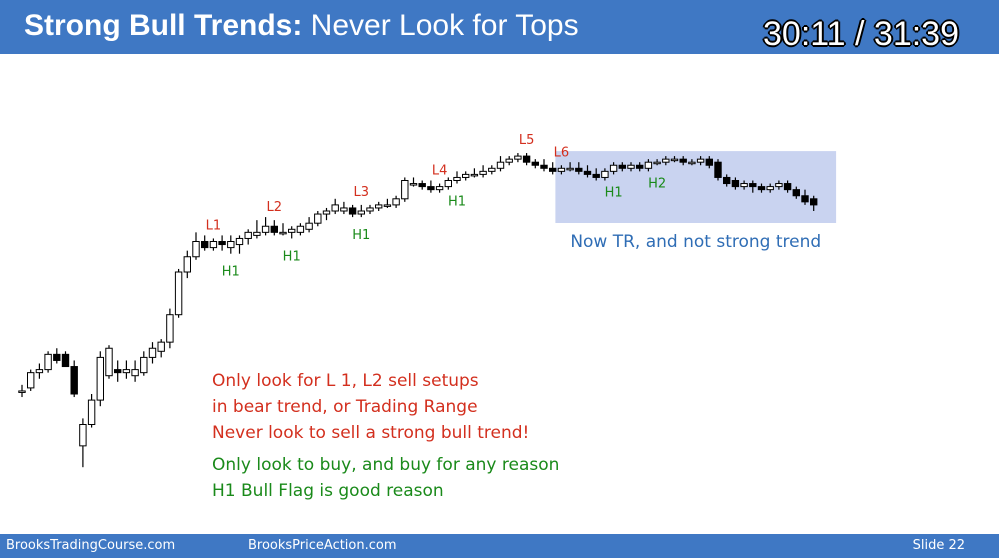 This screenshot has width=999, height=558. Describe the element at coordinates (214, 225) in the screenshot. I see `sell-signal-label: L1` at that location.